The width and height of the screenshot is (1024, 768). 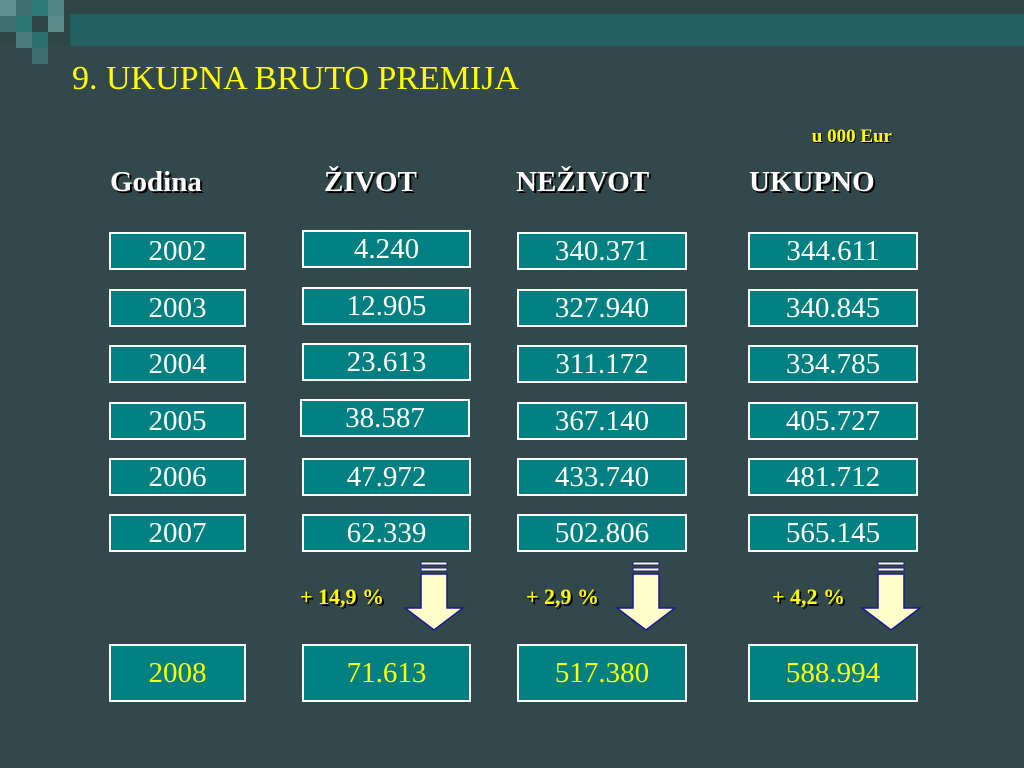 What do you see at coordinates (177, 477) in the screenshot?
I see `year-cell: 2006` at bounding box center [177, 477].